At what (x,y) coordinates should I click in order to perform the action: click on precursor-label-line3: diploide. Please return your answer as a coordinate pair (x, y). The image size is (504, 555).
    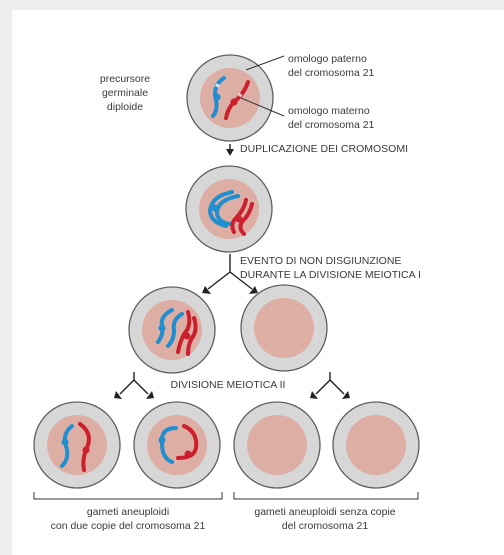
    Looking at the image, I should click on (125, 107).